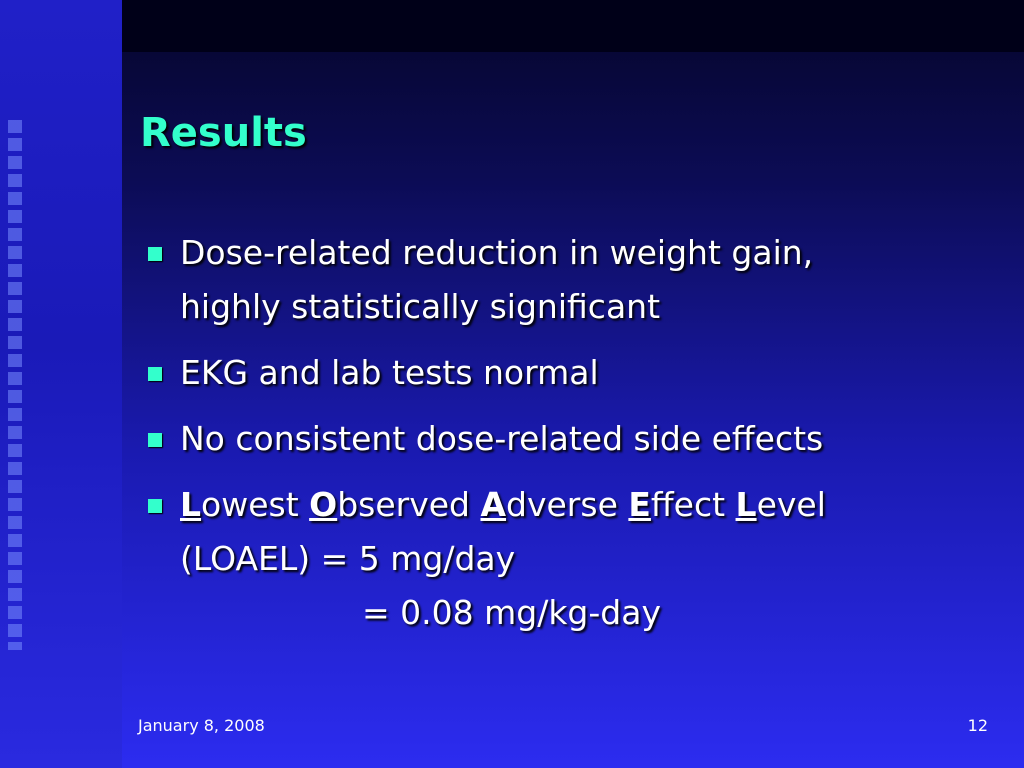 The width and height of the screenshot is (1024, 768). Describe the element at coordinates (17, 385) in the screenshot. I see `square-pattern` at that location.